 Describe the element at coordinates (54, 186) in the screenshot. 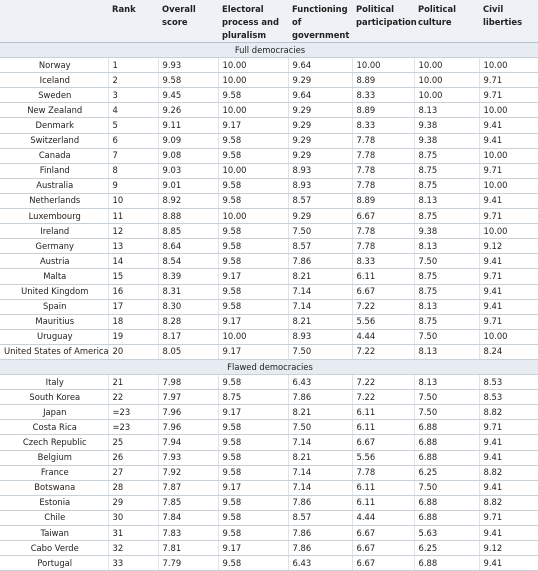

I see `country-cell: Australia` at that location.